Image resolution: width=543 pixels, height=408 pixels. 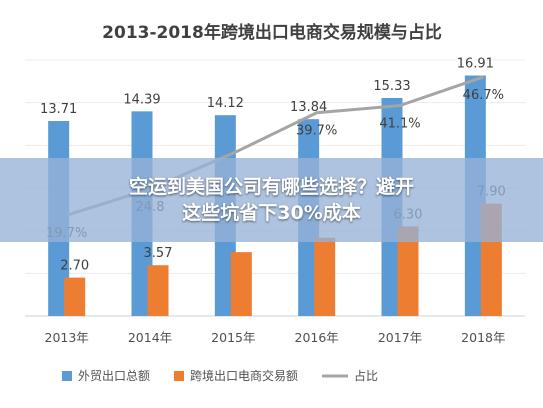 I want to click on x-tick-label: 2015年, so click(x=233, y=337).